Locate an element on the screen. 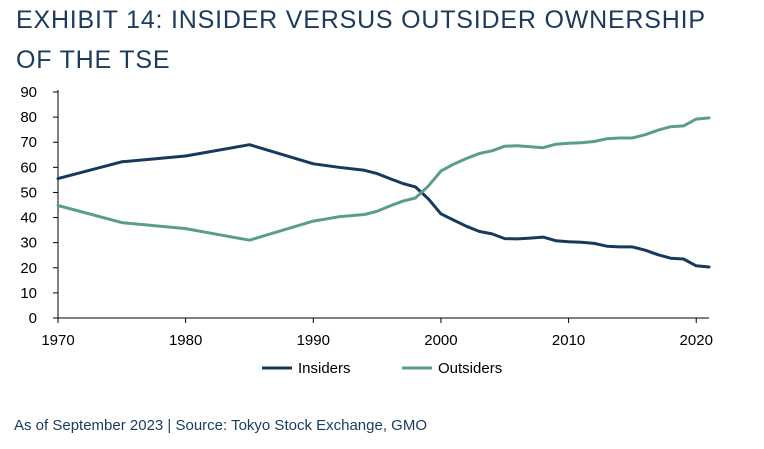  y-axis-ticks: 0 10 20 30 40 50 60 70 80 90 is located at coordinates (39, 205).